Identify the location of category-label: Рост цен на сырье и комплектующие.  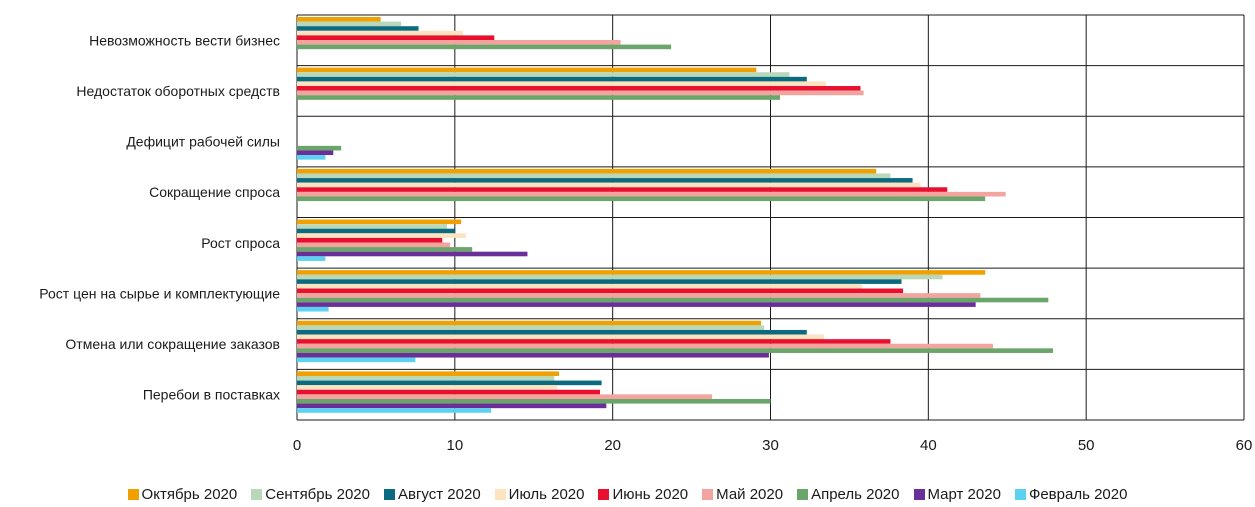
(159, 293).